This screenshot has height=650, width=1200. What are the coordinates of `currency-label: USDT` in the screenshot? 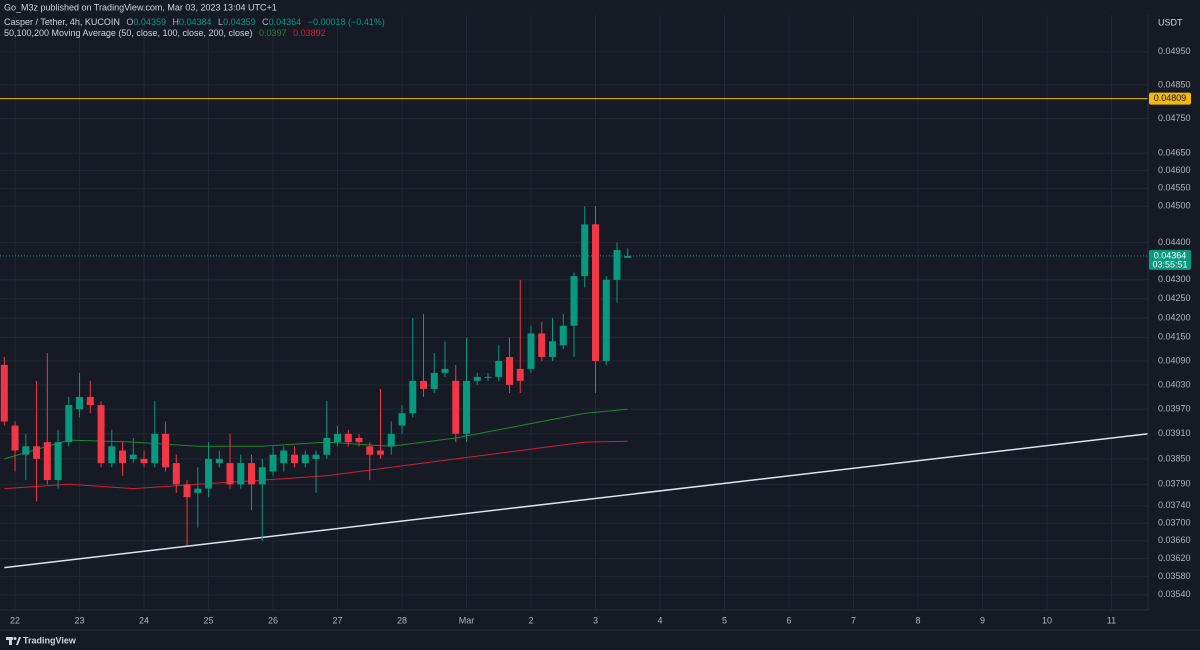 It's located at (1170, 22).